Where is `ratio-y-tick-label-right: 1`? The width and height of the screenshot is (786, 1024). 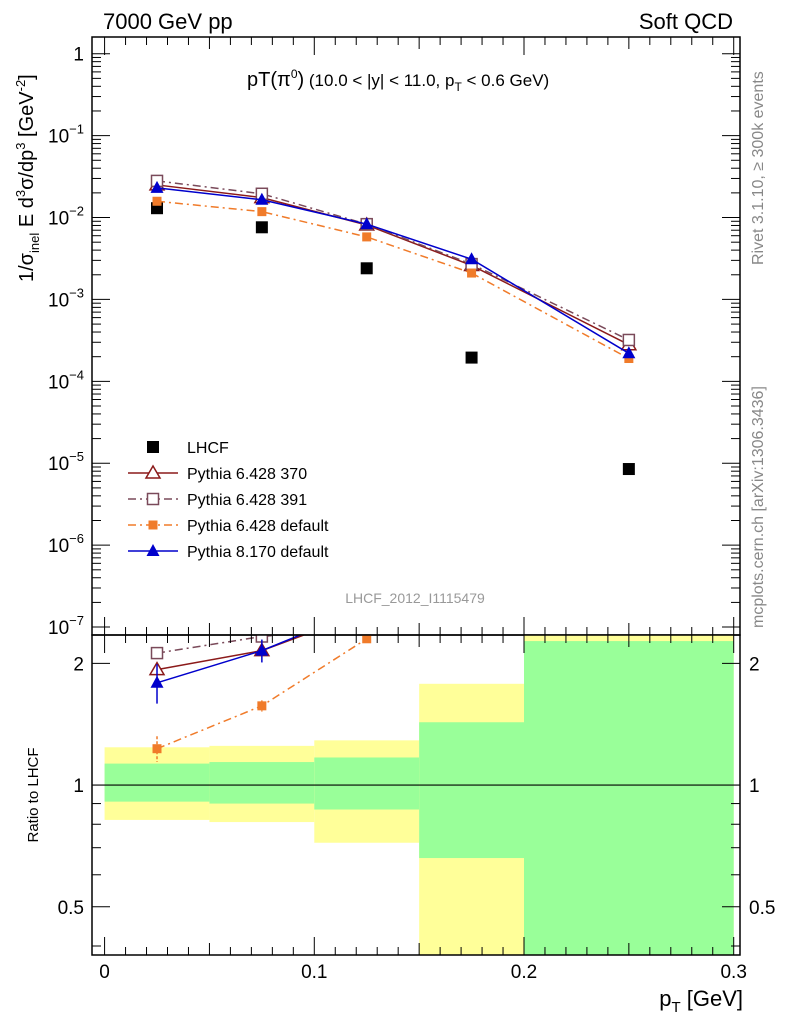
ratio-y-tick-label-right: 1 is located at coordinates (754, 786).